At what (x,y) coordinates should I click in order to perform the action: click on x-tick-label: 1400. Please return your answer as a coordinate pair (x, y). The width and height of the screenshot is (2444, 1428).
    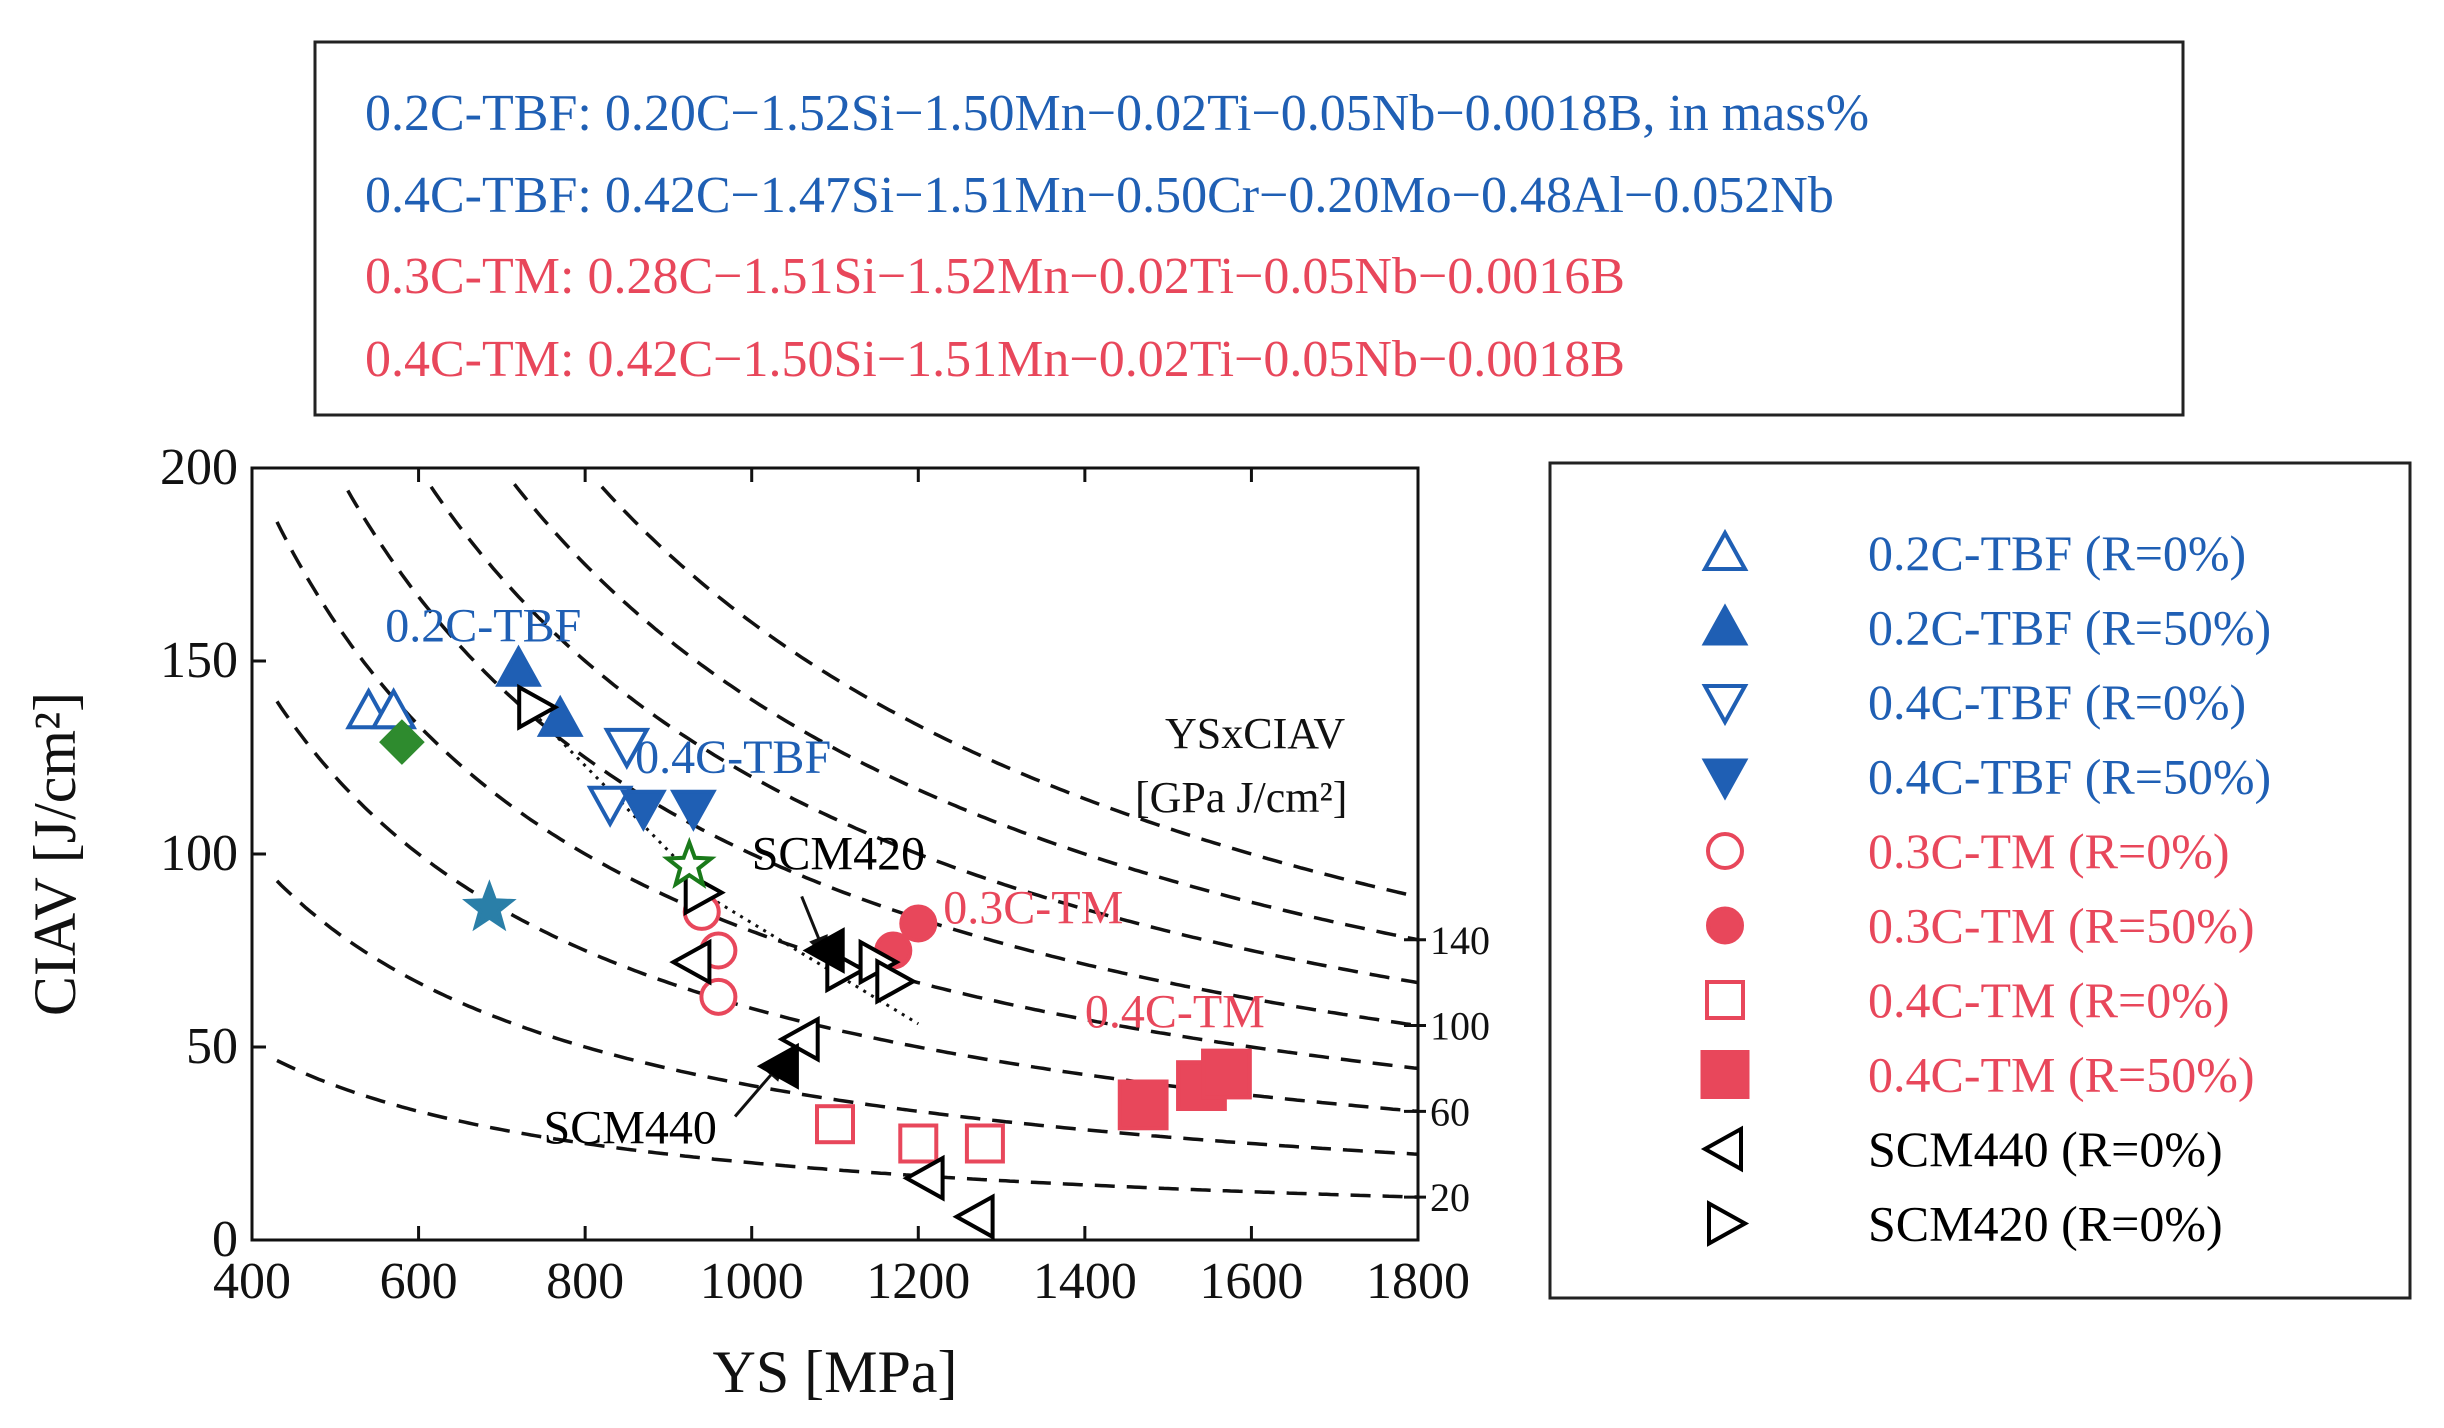
    Looking at the image, I should click on (1085, 1281).